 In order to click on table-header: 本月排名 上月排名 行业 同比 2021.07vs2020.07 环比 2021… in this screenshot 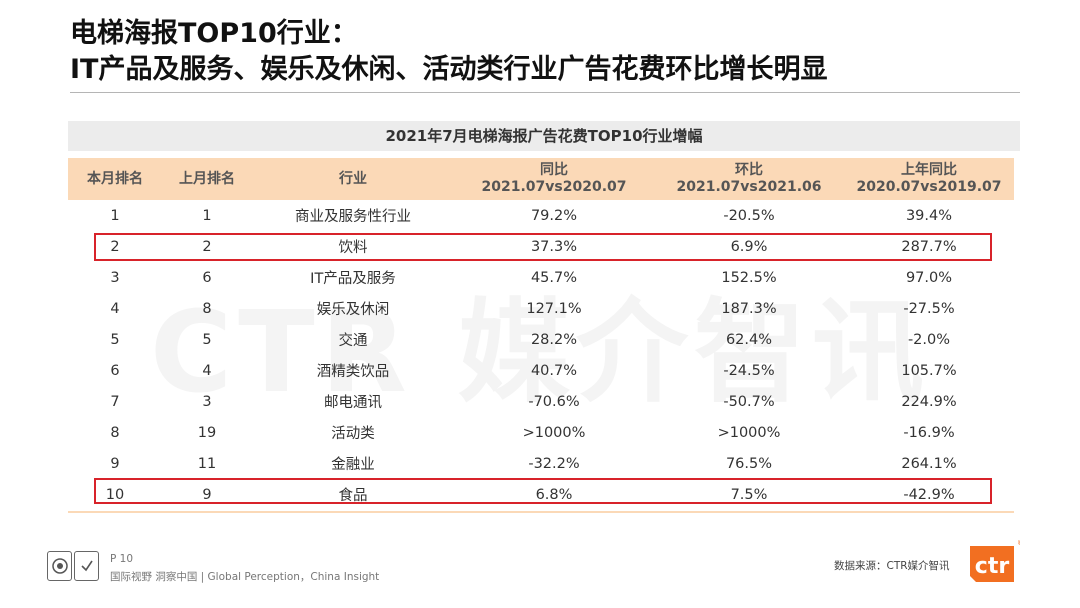, I will do `click(541, 179)`.